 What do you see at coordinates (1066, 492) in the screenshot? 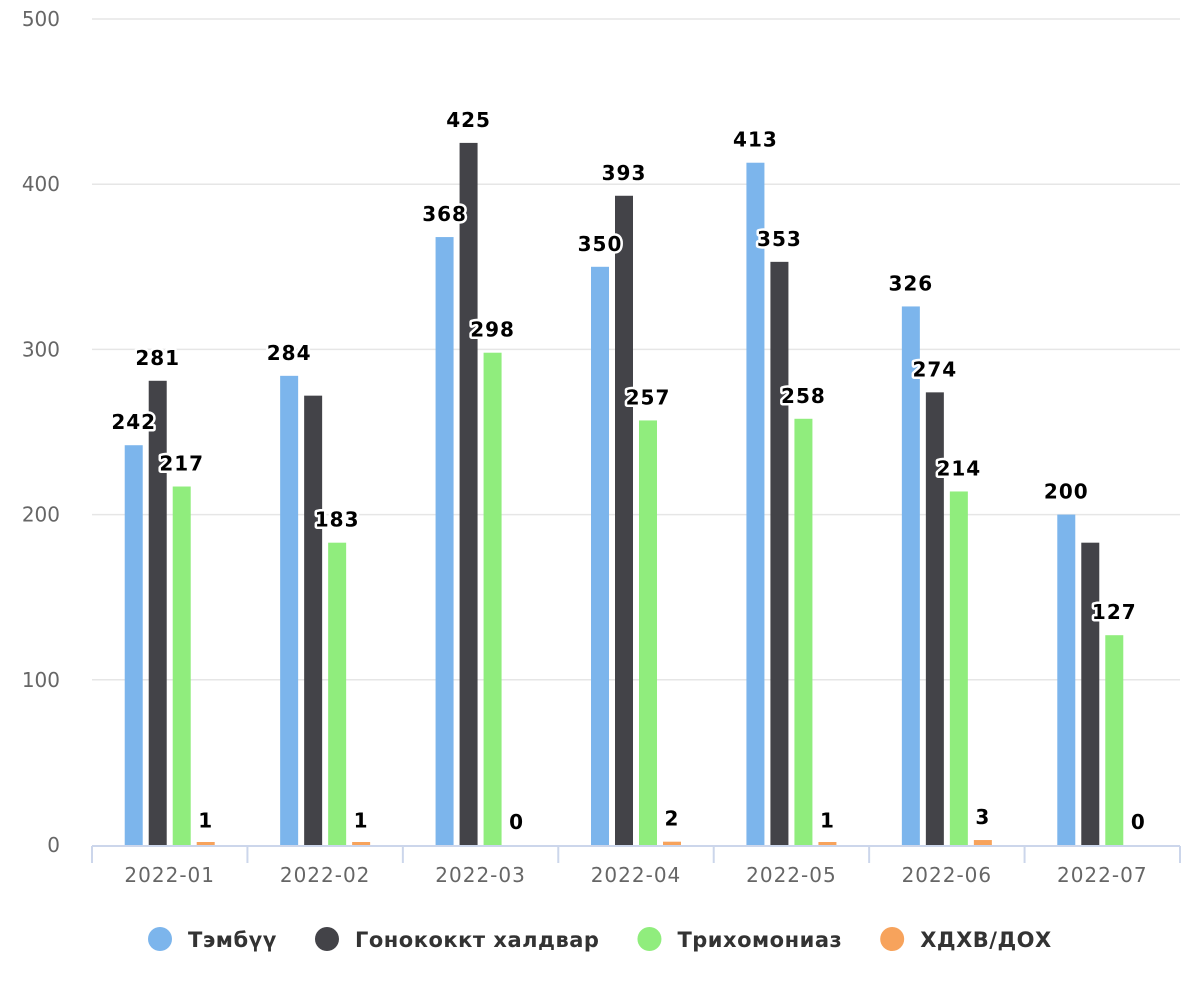
I see `data-label: 200` at bounding box center [1066, 492].